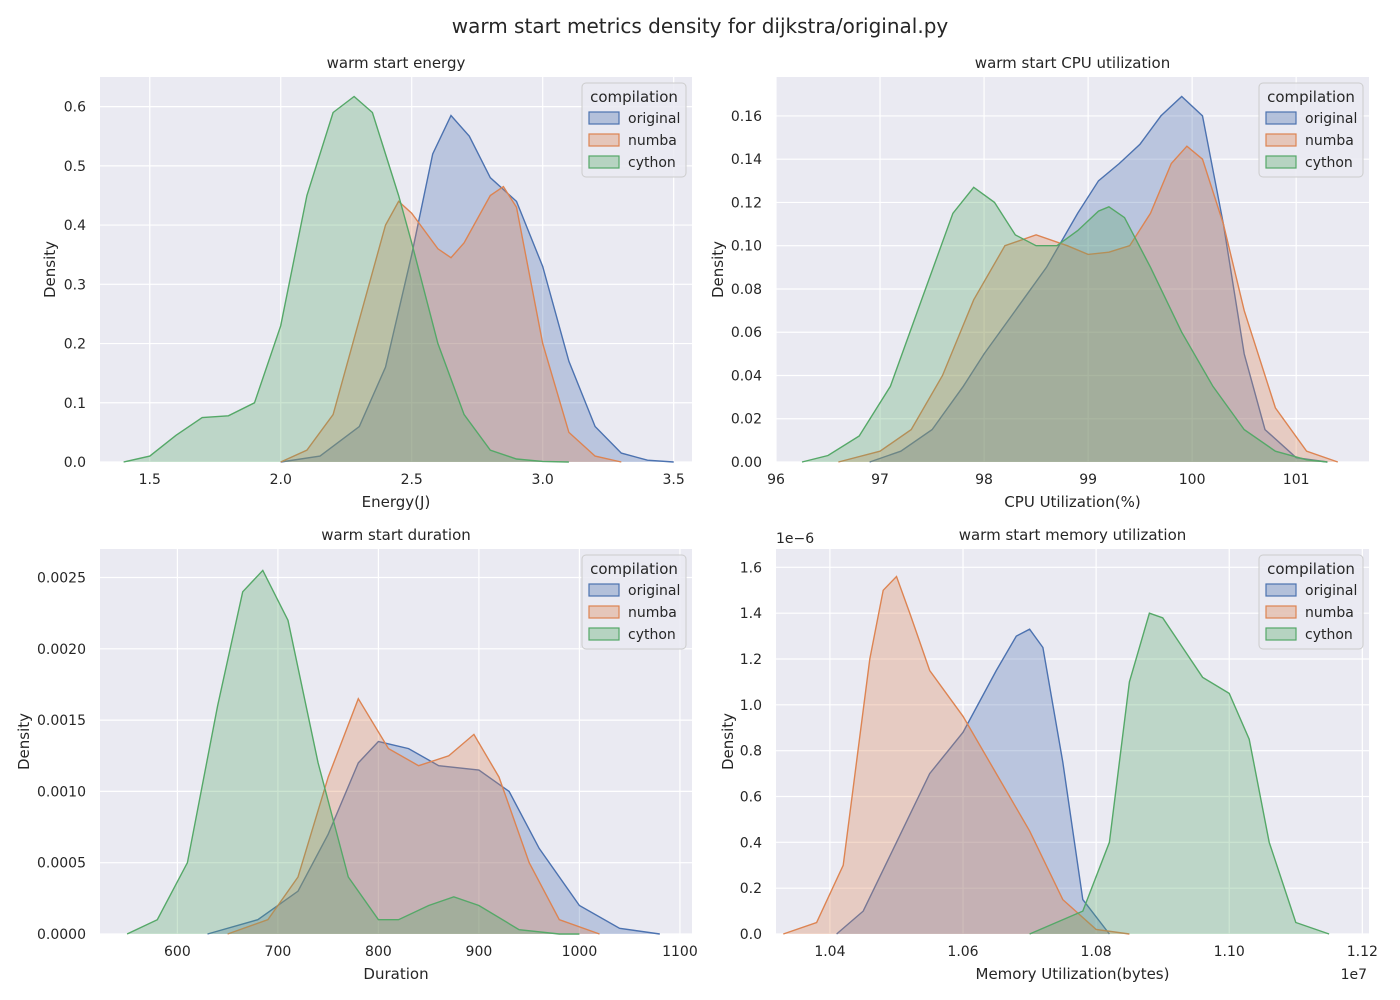 Image resolution: width=1400 pixels, height=1000 pixels. Describe the element at coordinates (1096, 952) in the screenshot. I see `x-tick-label: 1.08` at that location.